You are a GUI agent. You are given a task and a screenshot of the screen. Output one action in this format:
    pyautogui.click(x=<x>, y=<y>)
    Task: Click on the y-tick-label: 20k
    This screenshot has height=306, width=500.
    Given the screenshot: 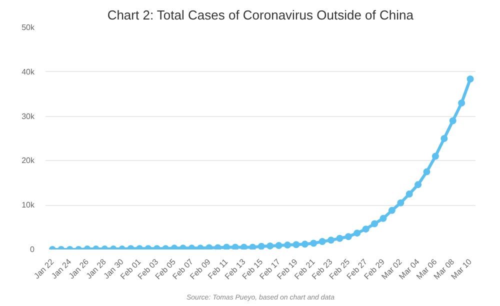 What is the action you would take?
    pyautogui.click(x=29, y=161)
    